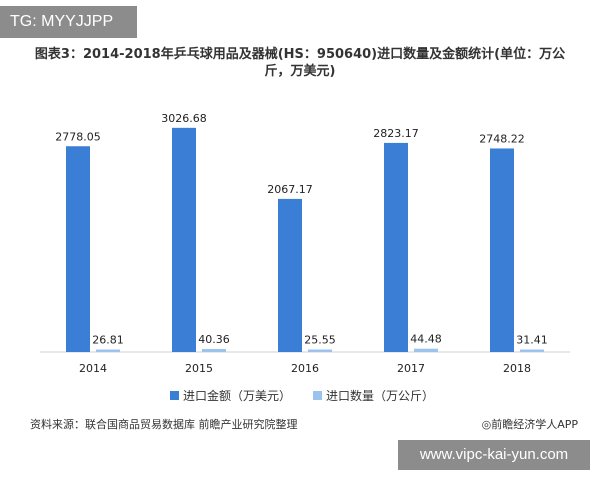 This screenshot has width=600, height=480. I want to click on watermark-top: TG: MYYJJPP, so click(68, 22).